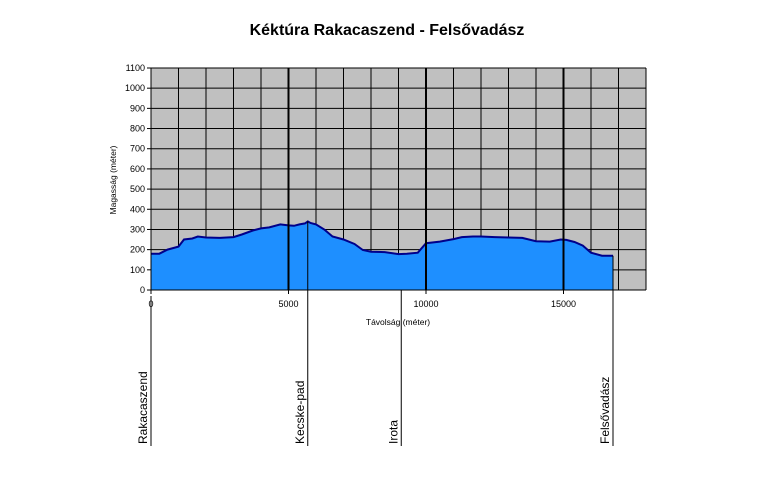 The image size is (778, 485). What do you see at coordinates (138, 179) in the screenshot?
I see `y-tick-labels: 0 100 200 300 400 500 600 700 800 900 1000 1100` at bounding box center [138, 179].